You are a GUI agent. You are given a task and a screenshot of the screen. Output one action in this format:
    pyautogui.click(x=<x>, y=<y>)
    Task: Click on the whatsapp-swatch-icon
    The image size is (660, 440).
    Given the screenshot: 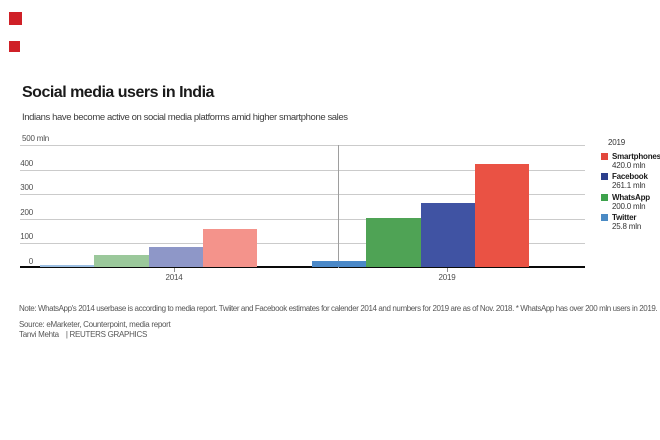 What is the action you would take?
    pyautogui.click(x=604, y=197)
    